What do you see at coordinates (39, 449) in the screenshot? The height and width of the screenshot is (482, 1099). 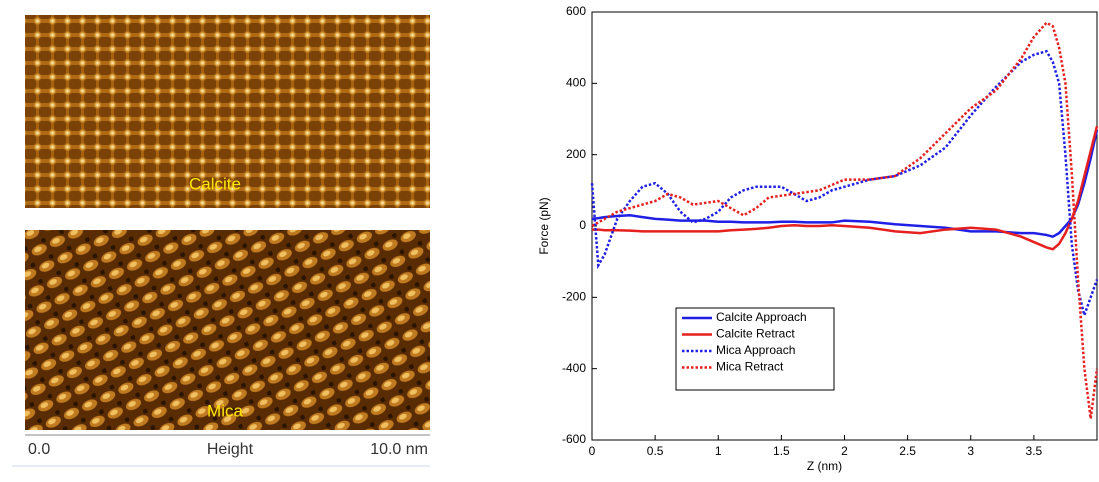 I see `scale-min: 0.0` at bounding box center [39, 449].